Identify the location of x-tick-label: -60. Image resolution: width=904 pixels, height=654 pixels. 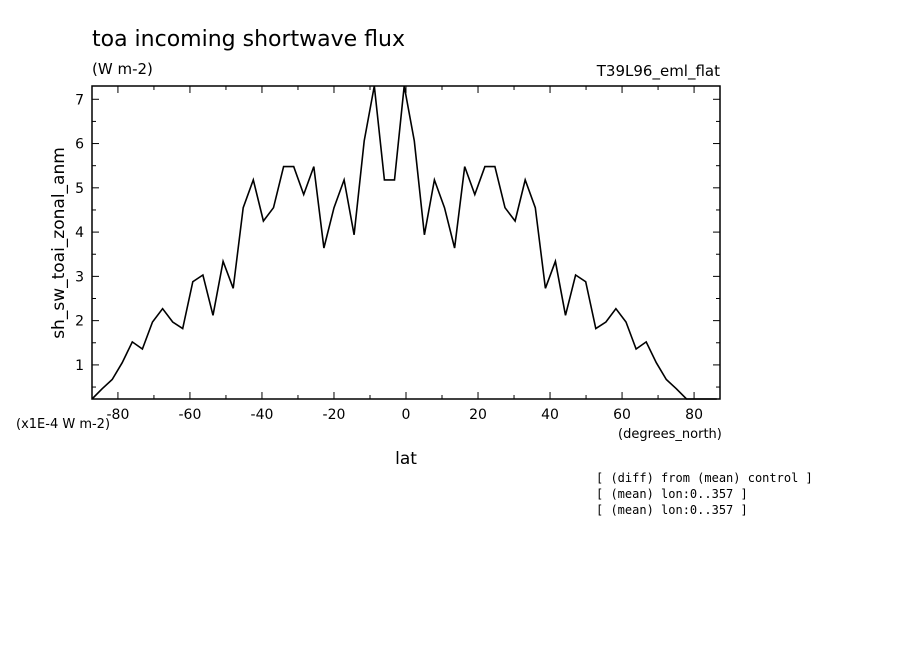
(190, 415).